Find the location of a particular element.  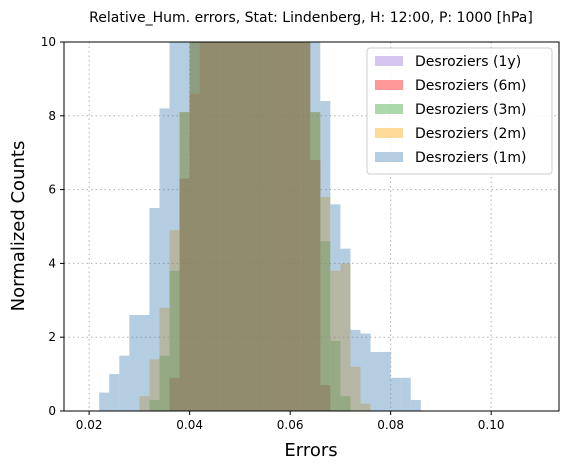

x-tick-label: 0.06 is located at coordinates (290, 425).